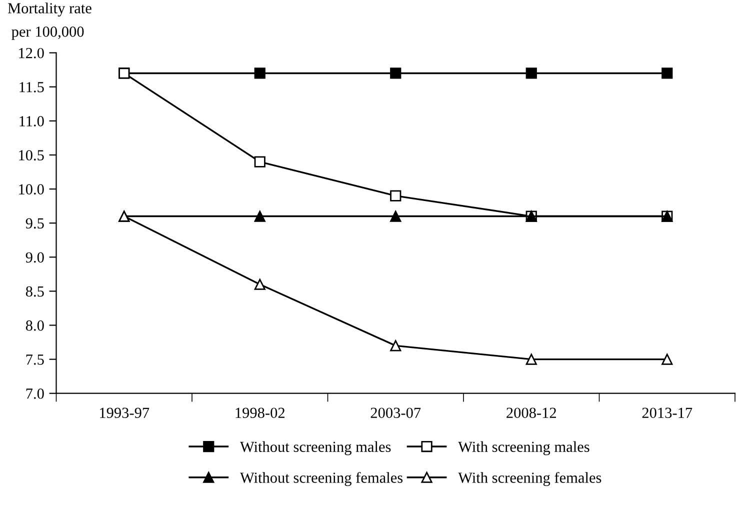  What do you see at coordinates (50, 21) in the screenshot?
I see `y-axis-title: Mortality rate per 100,000` at bounding box center [50, 21].